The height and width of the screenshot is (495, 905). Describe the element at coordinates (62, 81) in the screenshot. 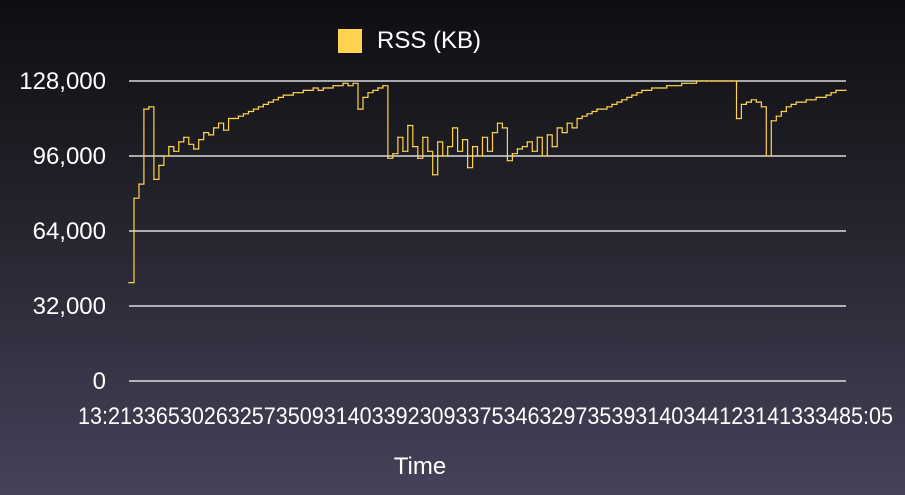

I see `y-tick-label: 128,000` at that location.